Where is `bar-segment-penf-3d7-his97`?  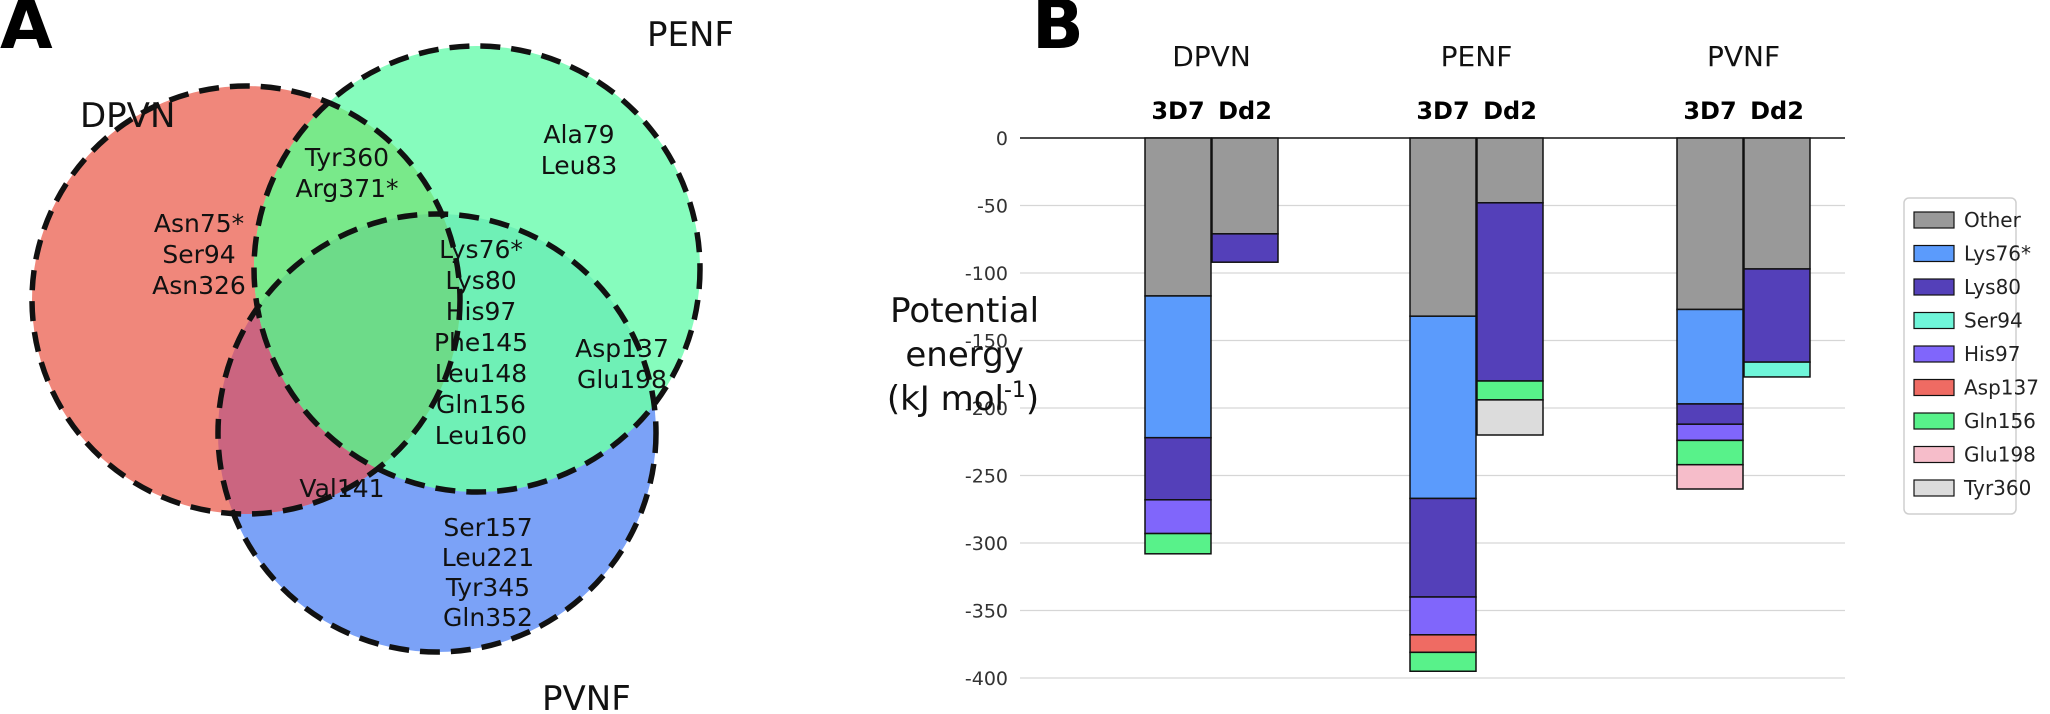
bar-segment-penf-3d7-his97 is located at coordinates (1443, 616).